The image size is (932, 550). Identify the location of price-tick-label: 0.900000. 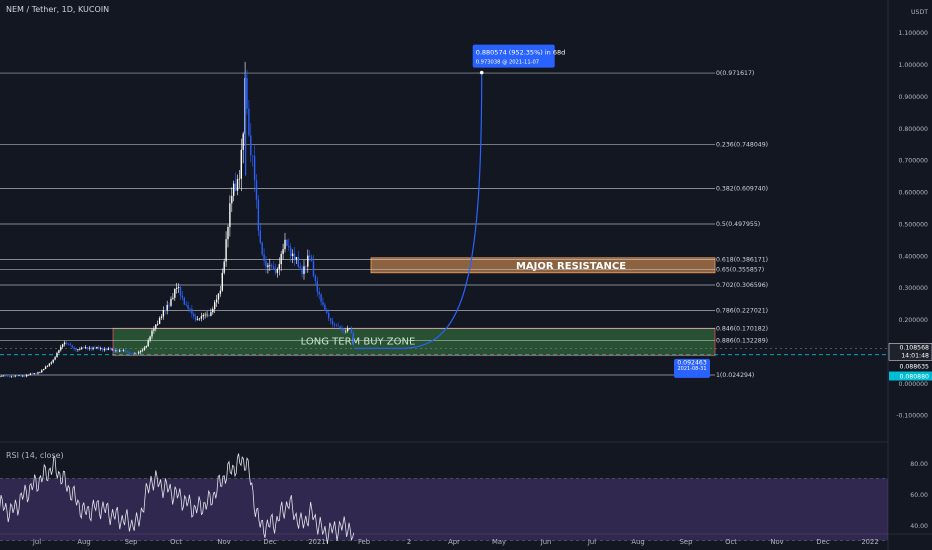
(913, 97).